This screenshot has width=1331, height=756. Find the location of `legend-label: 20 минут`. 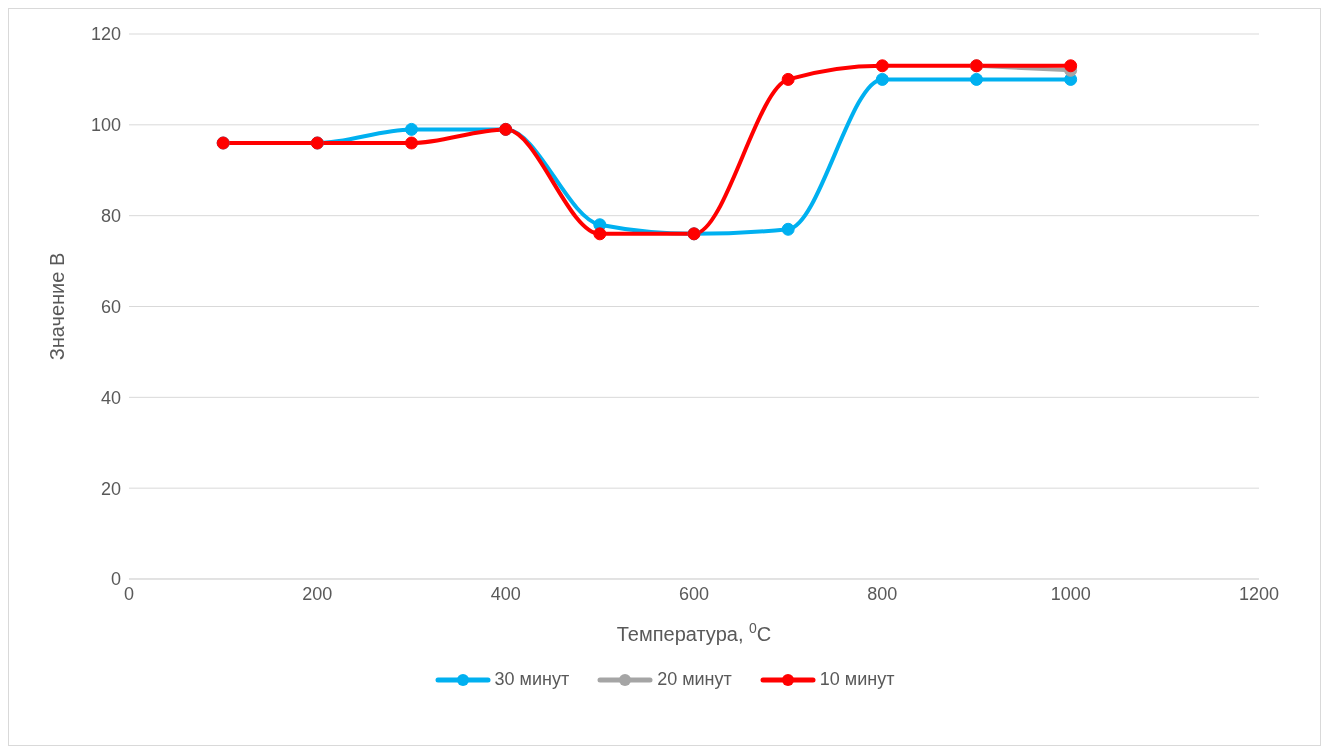

legend-label: 20 минут is located at coordinates (694, 679).